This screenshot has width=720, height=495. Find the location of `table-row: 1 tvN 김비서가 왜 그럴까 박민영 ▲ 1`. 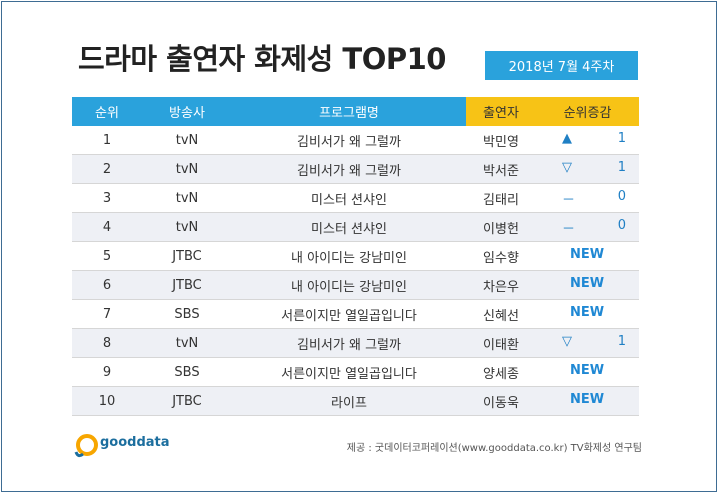

table-row: 1 tvN 김비서가 왜 그럴까 박민영 ▲ 1 is located at coordinates (355, 140).